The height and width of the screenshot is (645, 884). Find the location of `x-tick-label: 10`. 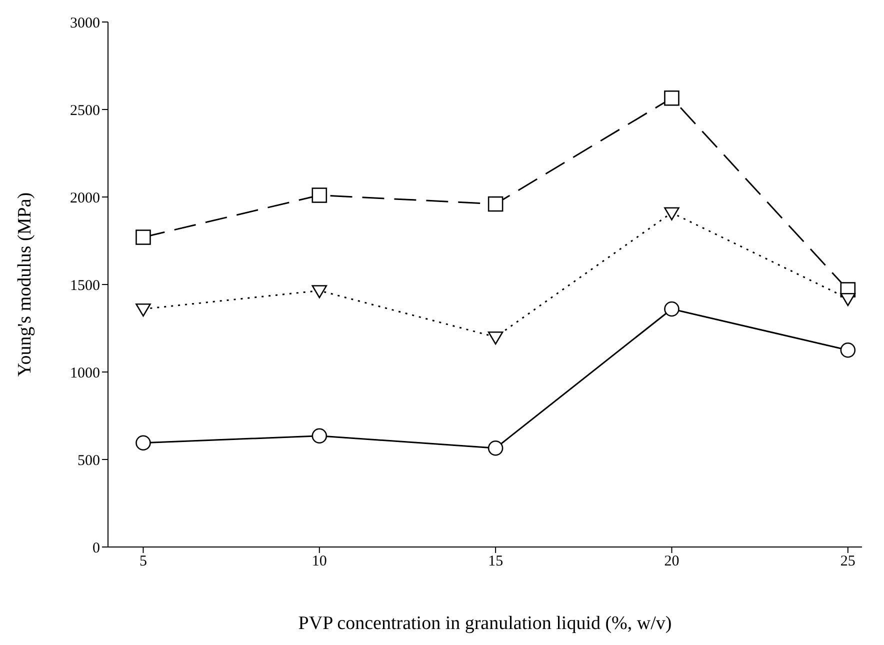

x-tick-label: 10 is located at coordinates (319, 562).